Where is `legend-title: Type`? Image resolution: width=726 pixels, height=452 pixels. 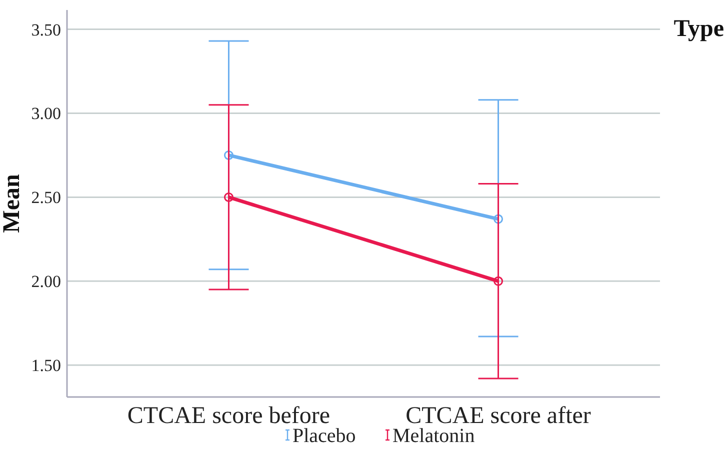 legend-title: Type is located at coordinates (699, 29).